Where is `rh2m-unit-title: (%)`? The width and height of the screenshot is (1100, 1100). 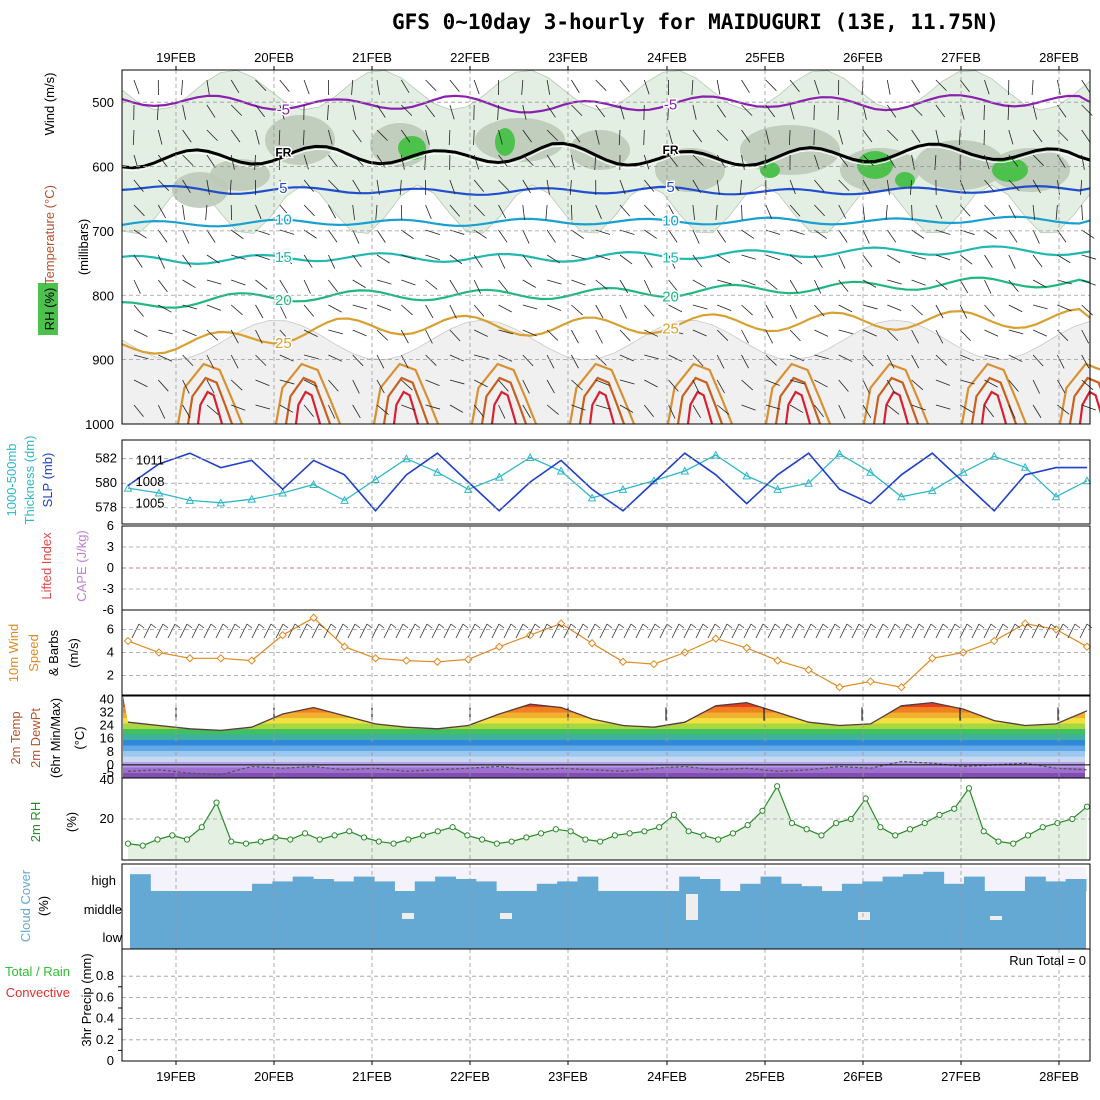 rh2m-unit-title: (%) is located at coordinates (71, 822).